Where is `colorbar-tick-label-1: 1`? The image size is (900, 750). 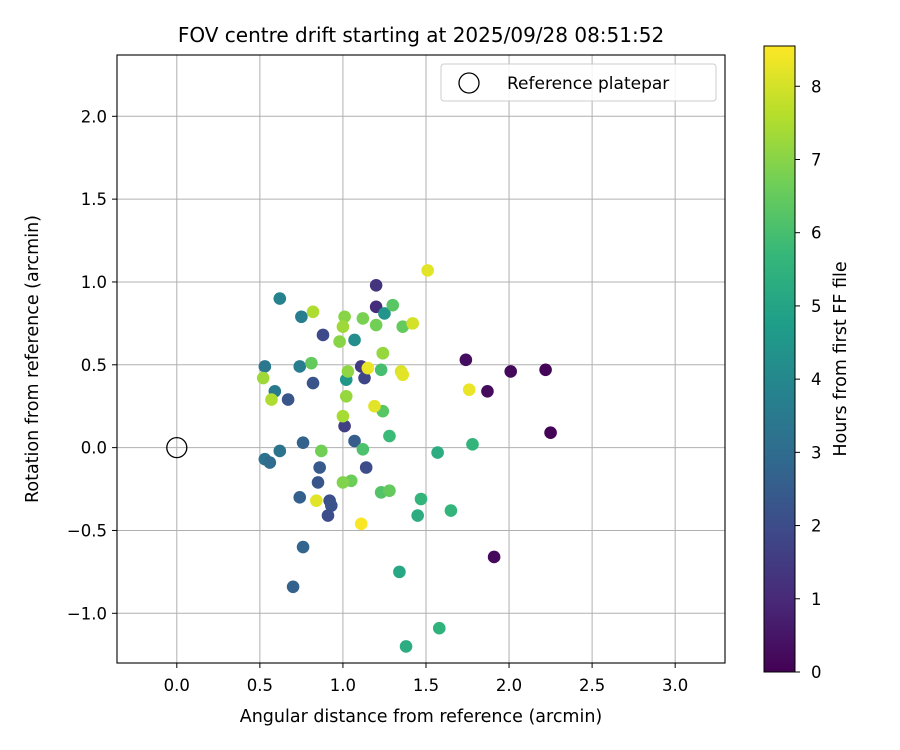
colorbar-tick-label-1: 1 is located at coordinates (816, 599).